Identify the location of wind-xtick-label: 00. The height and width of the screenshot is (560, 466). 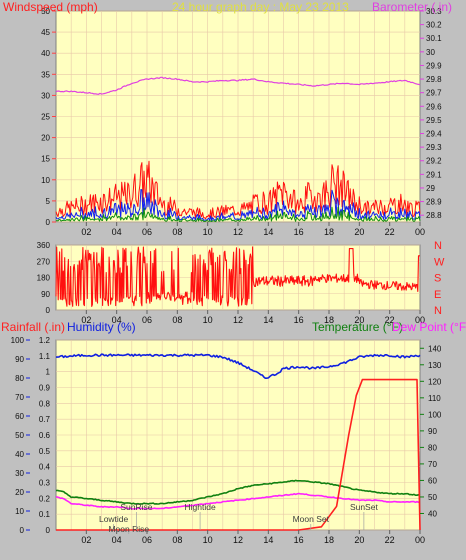
(420, 232).